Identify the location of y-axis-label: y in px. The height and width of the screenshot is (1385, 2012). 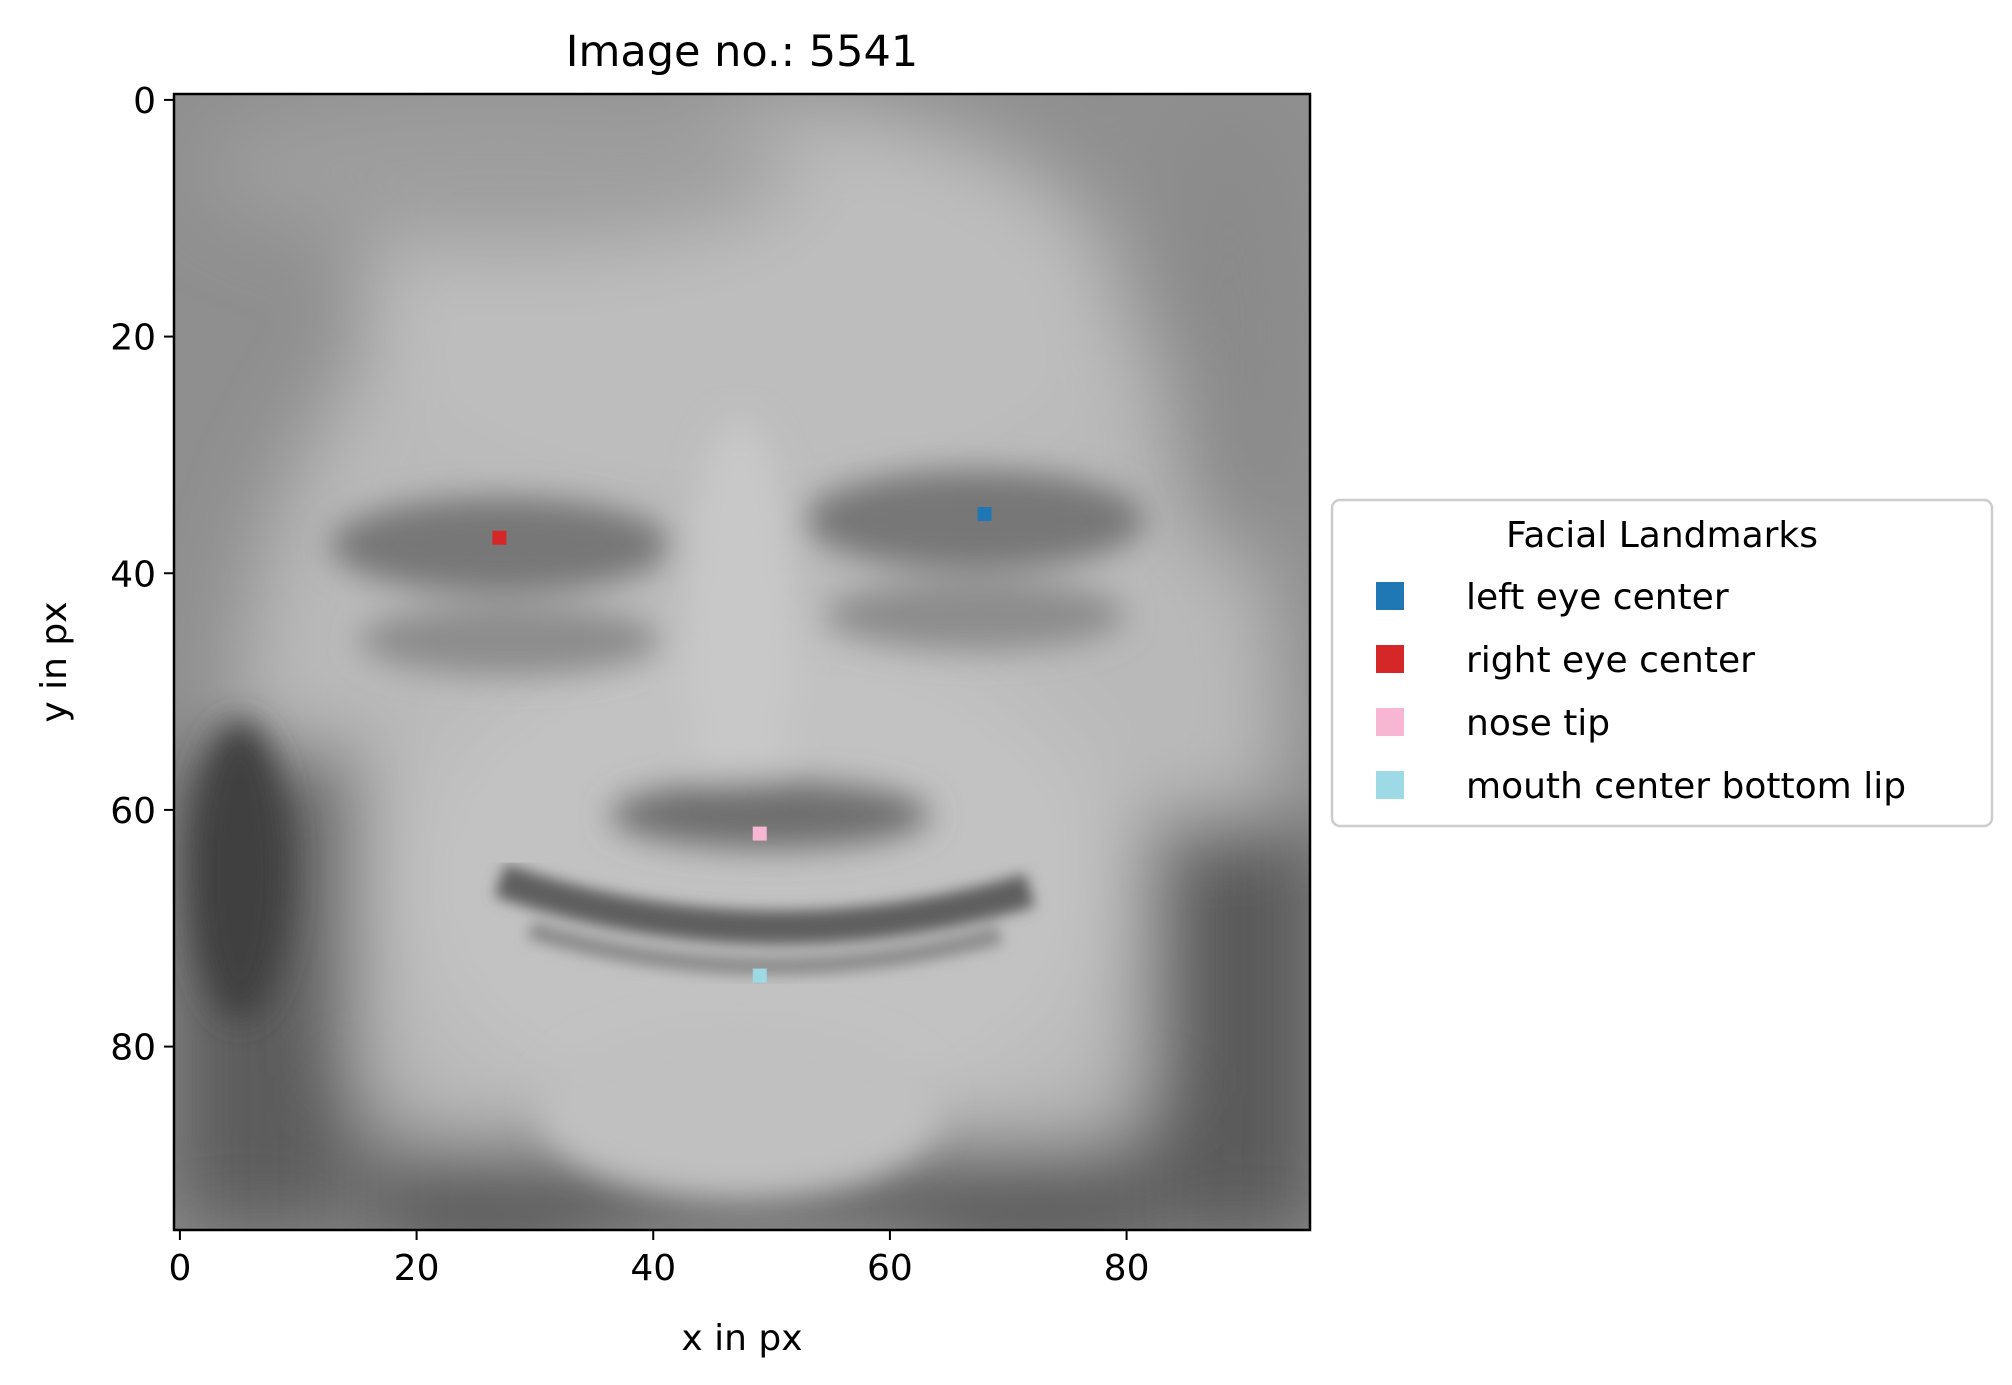
(54, 661).